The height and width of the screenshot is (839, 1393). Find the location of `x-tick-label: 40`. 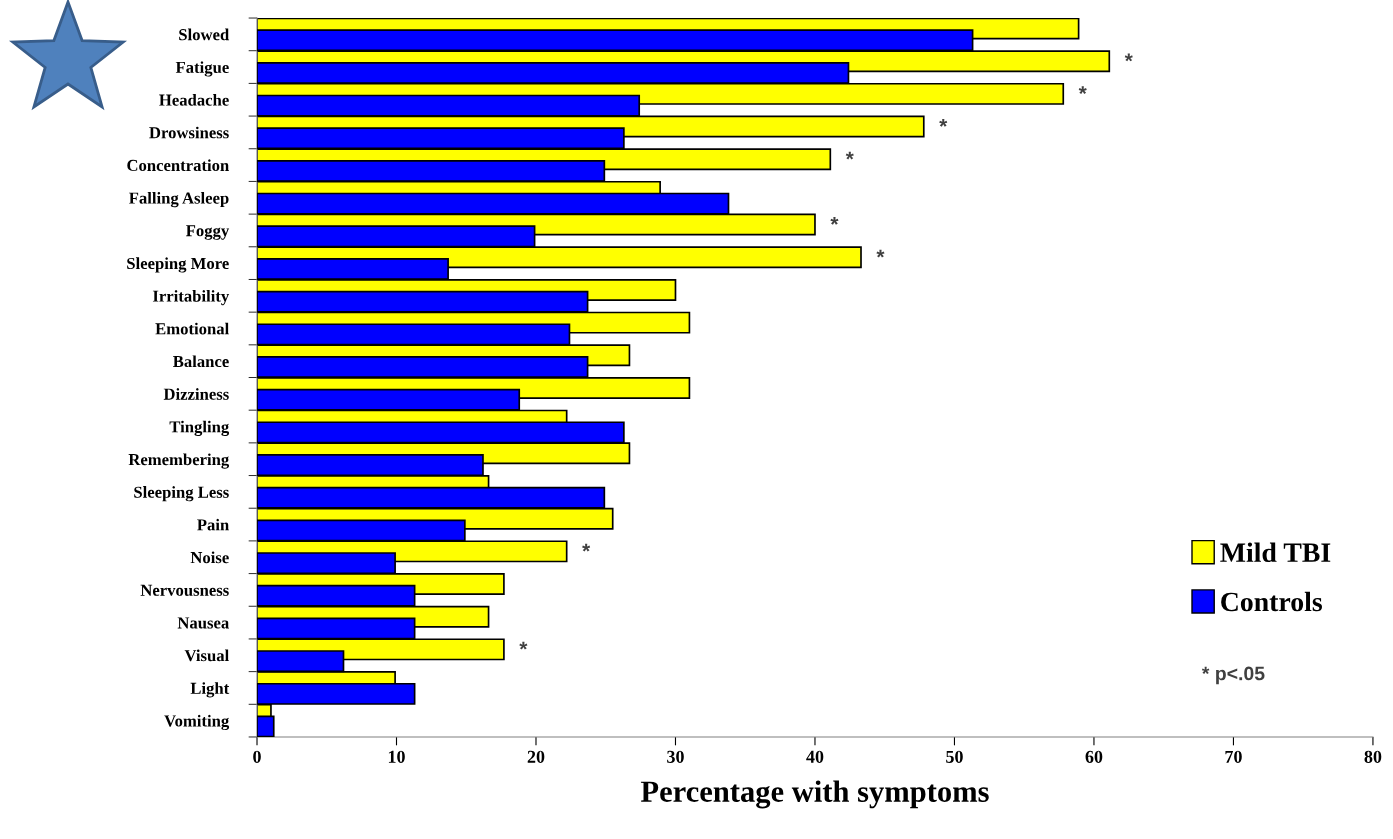

x-tick-label: 40 is located at coordinates (815, 756).